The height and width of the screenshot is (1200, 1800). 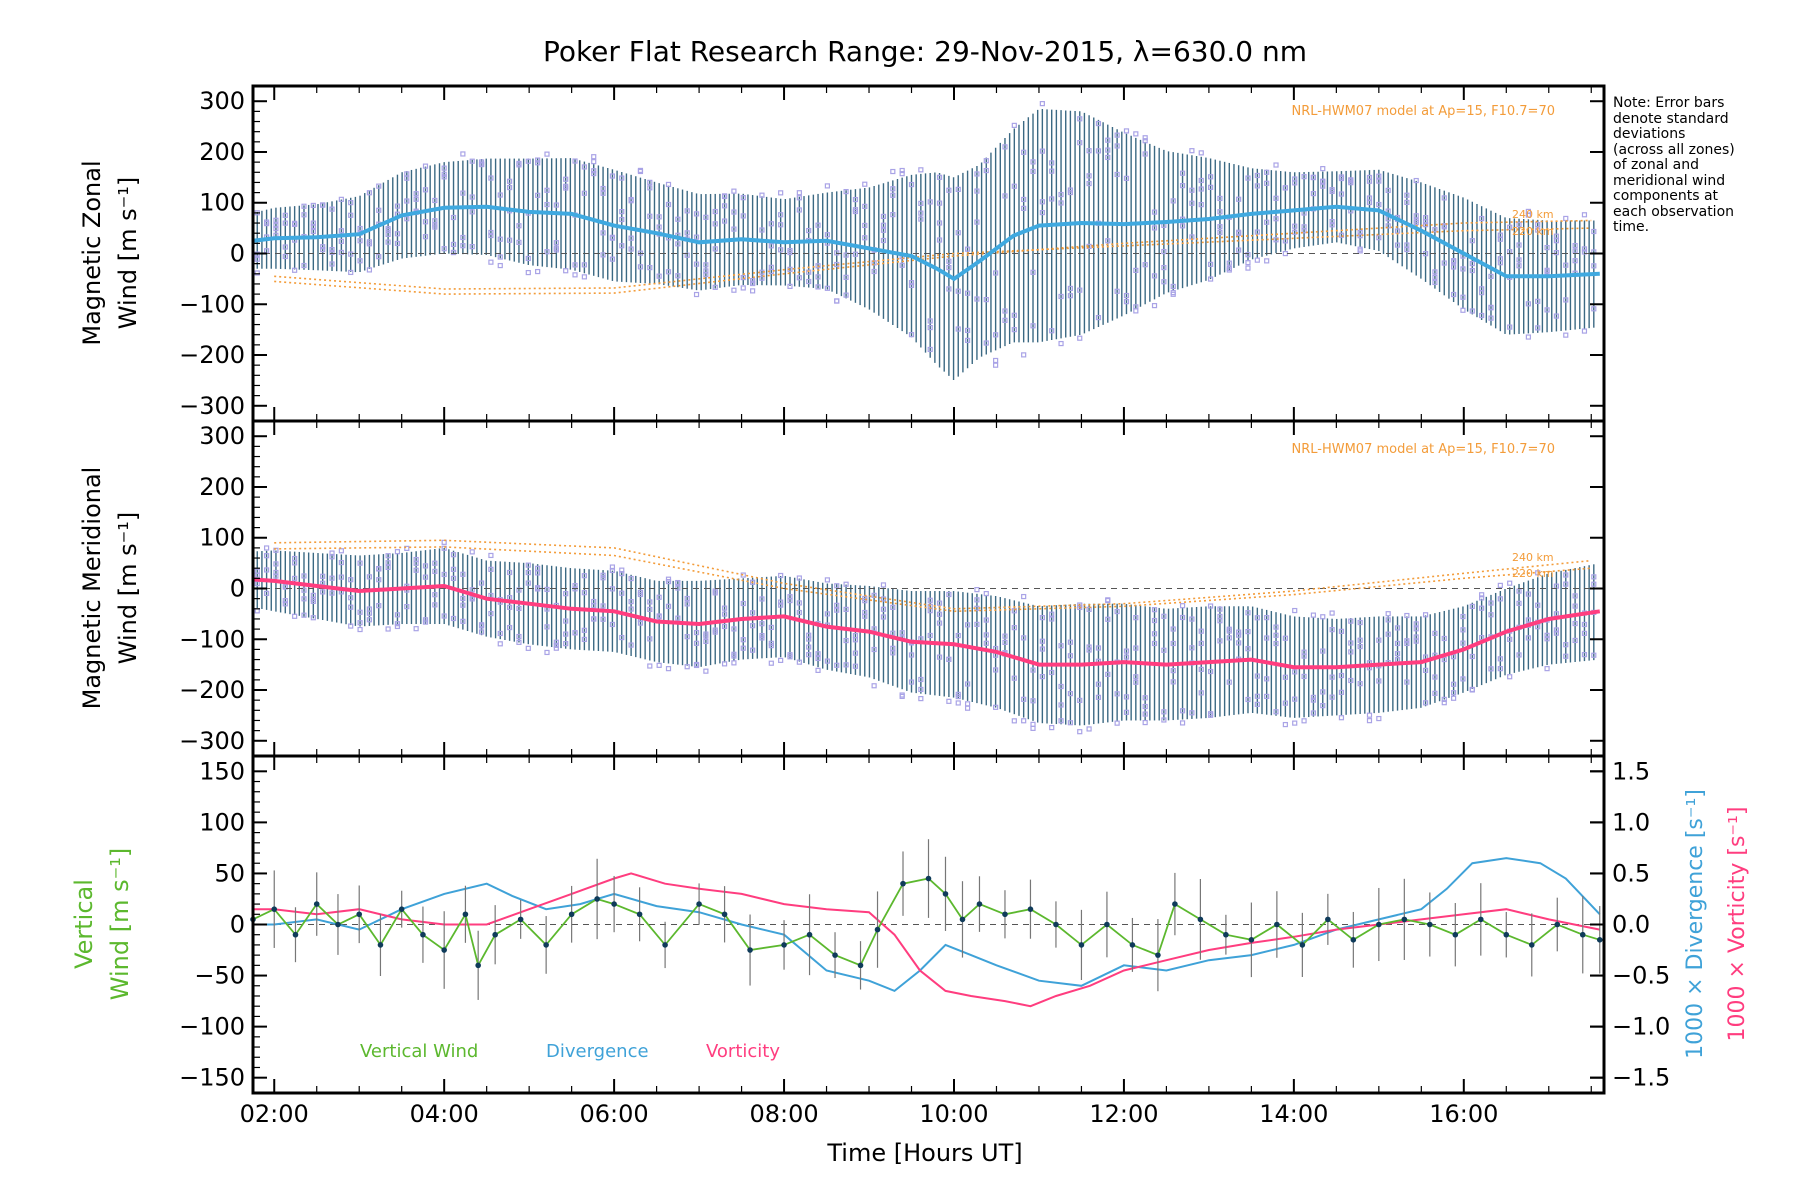 I want to click on x-tick-label: 12:00, so click(x=1123, y=1114).